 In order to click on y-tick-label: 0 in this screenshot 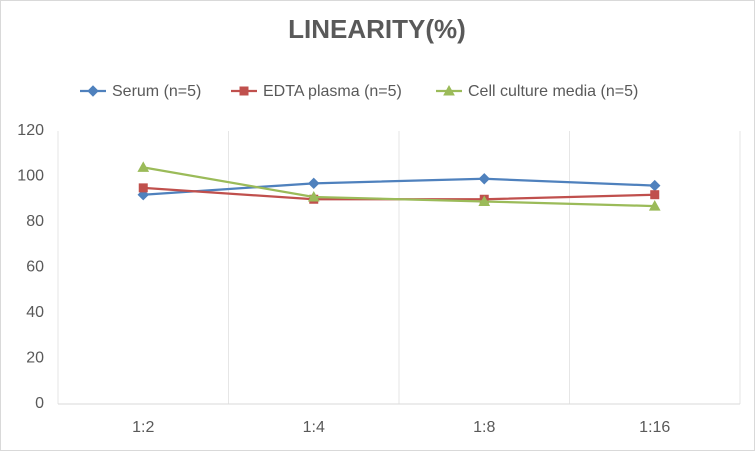, I will do `click(39, 403)`.